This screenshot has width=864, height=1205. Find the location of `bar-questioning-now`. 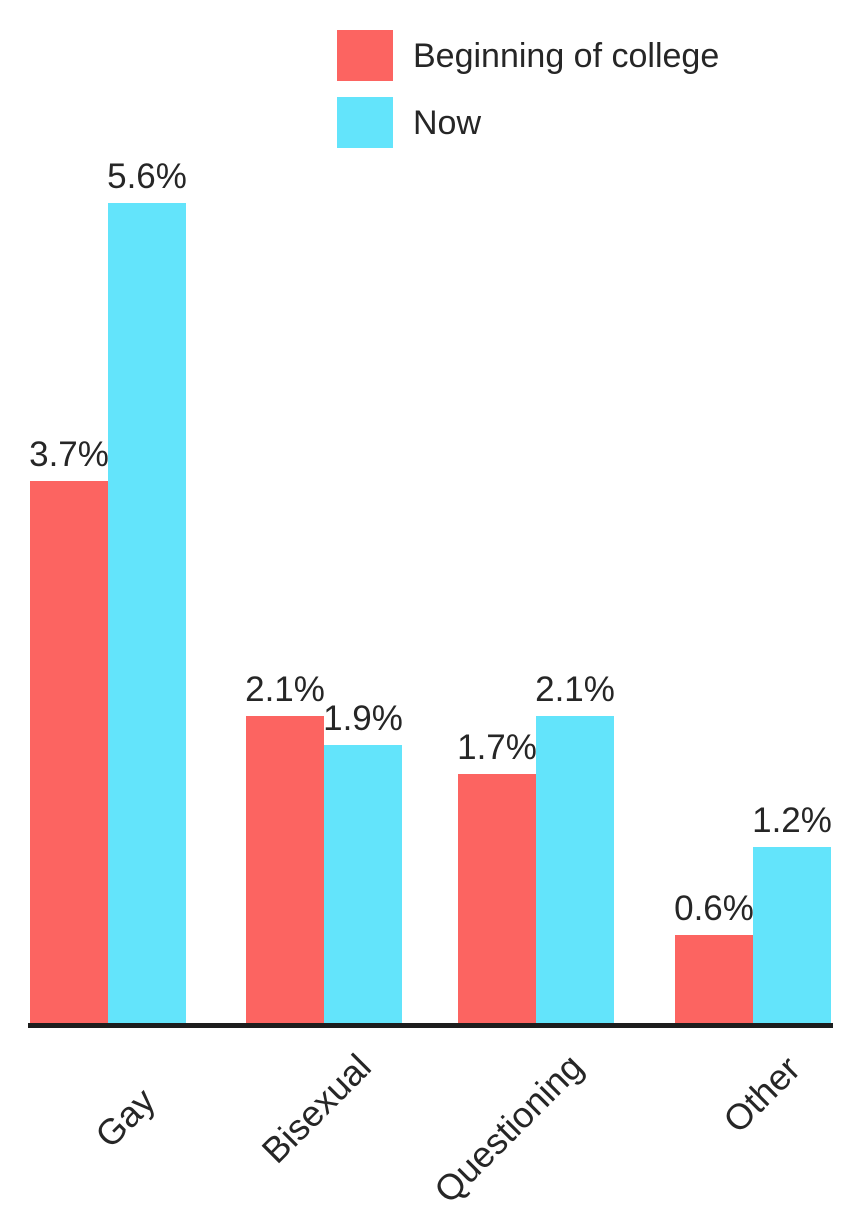

bar-questioning-now is located at coordinates (575, 871).